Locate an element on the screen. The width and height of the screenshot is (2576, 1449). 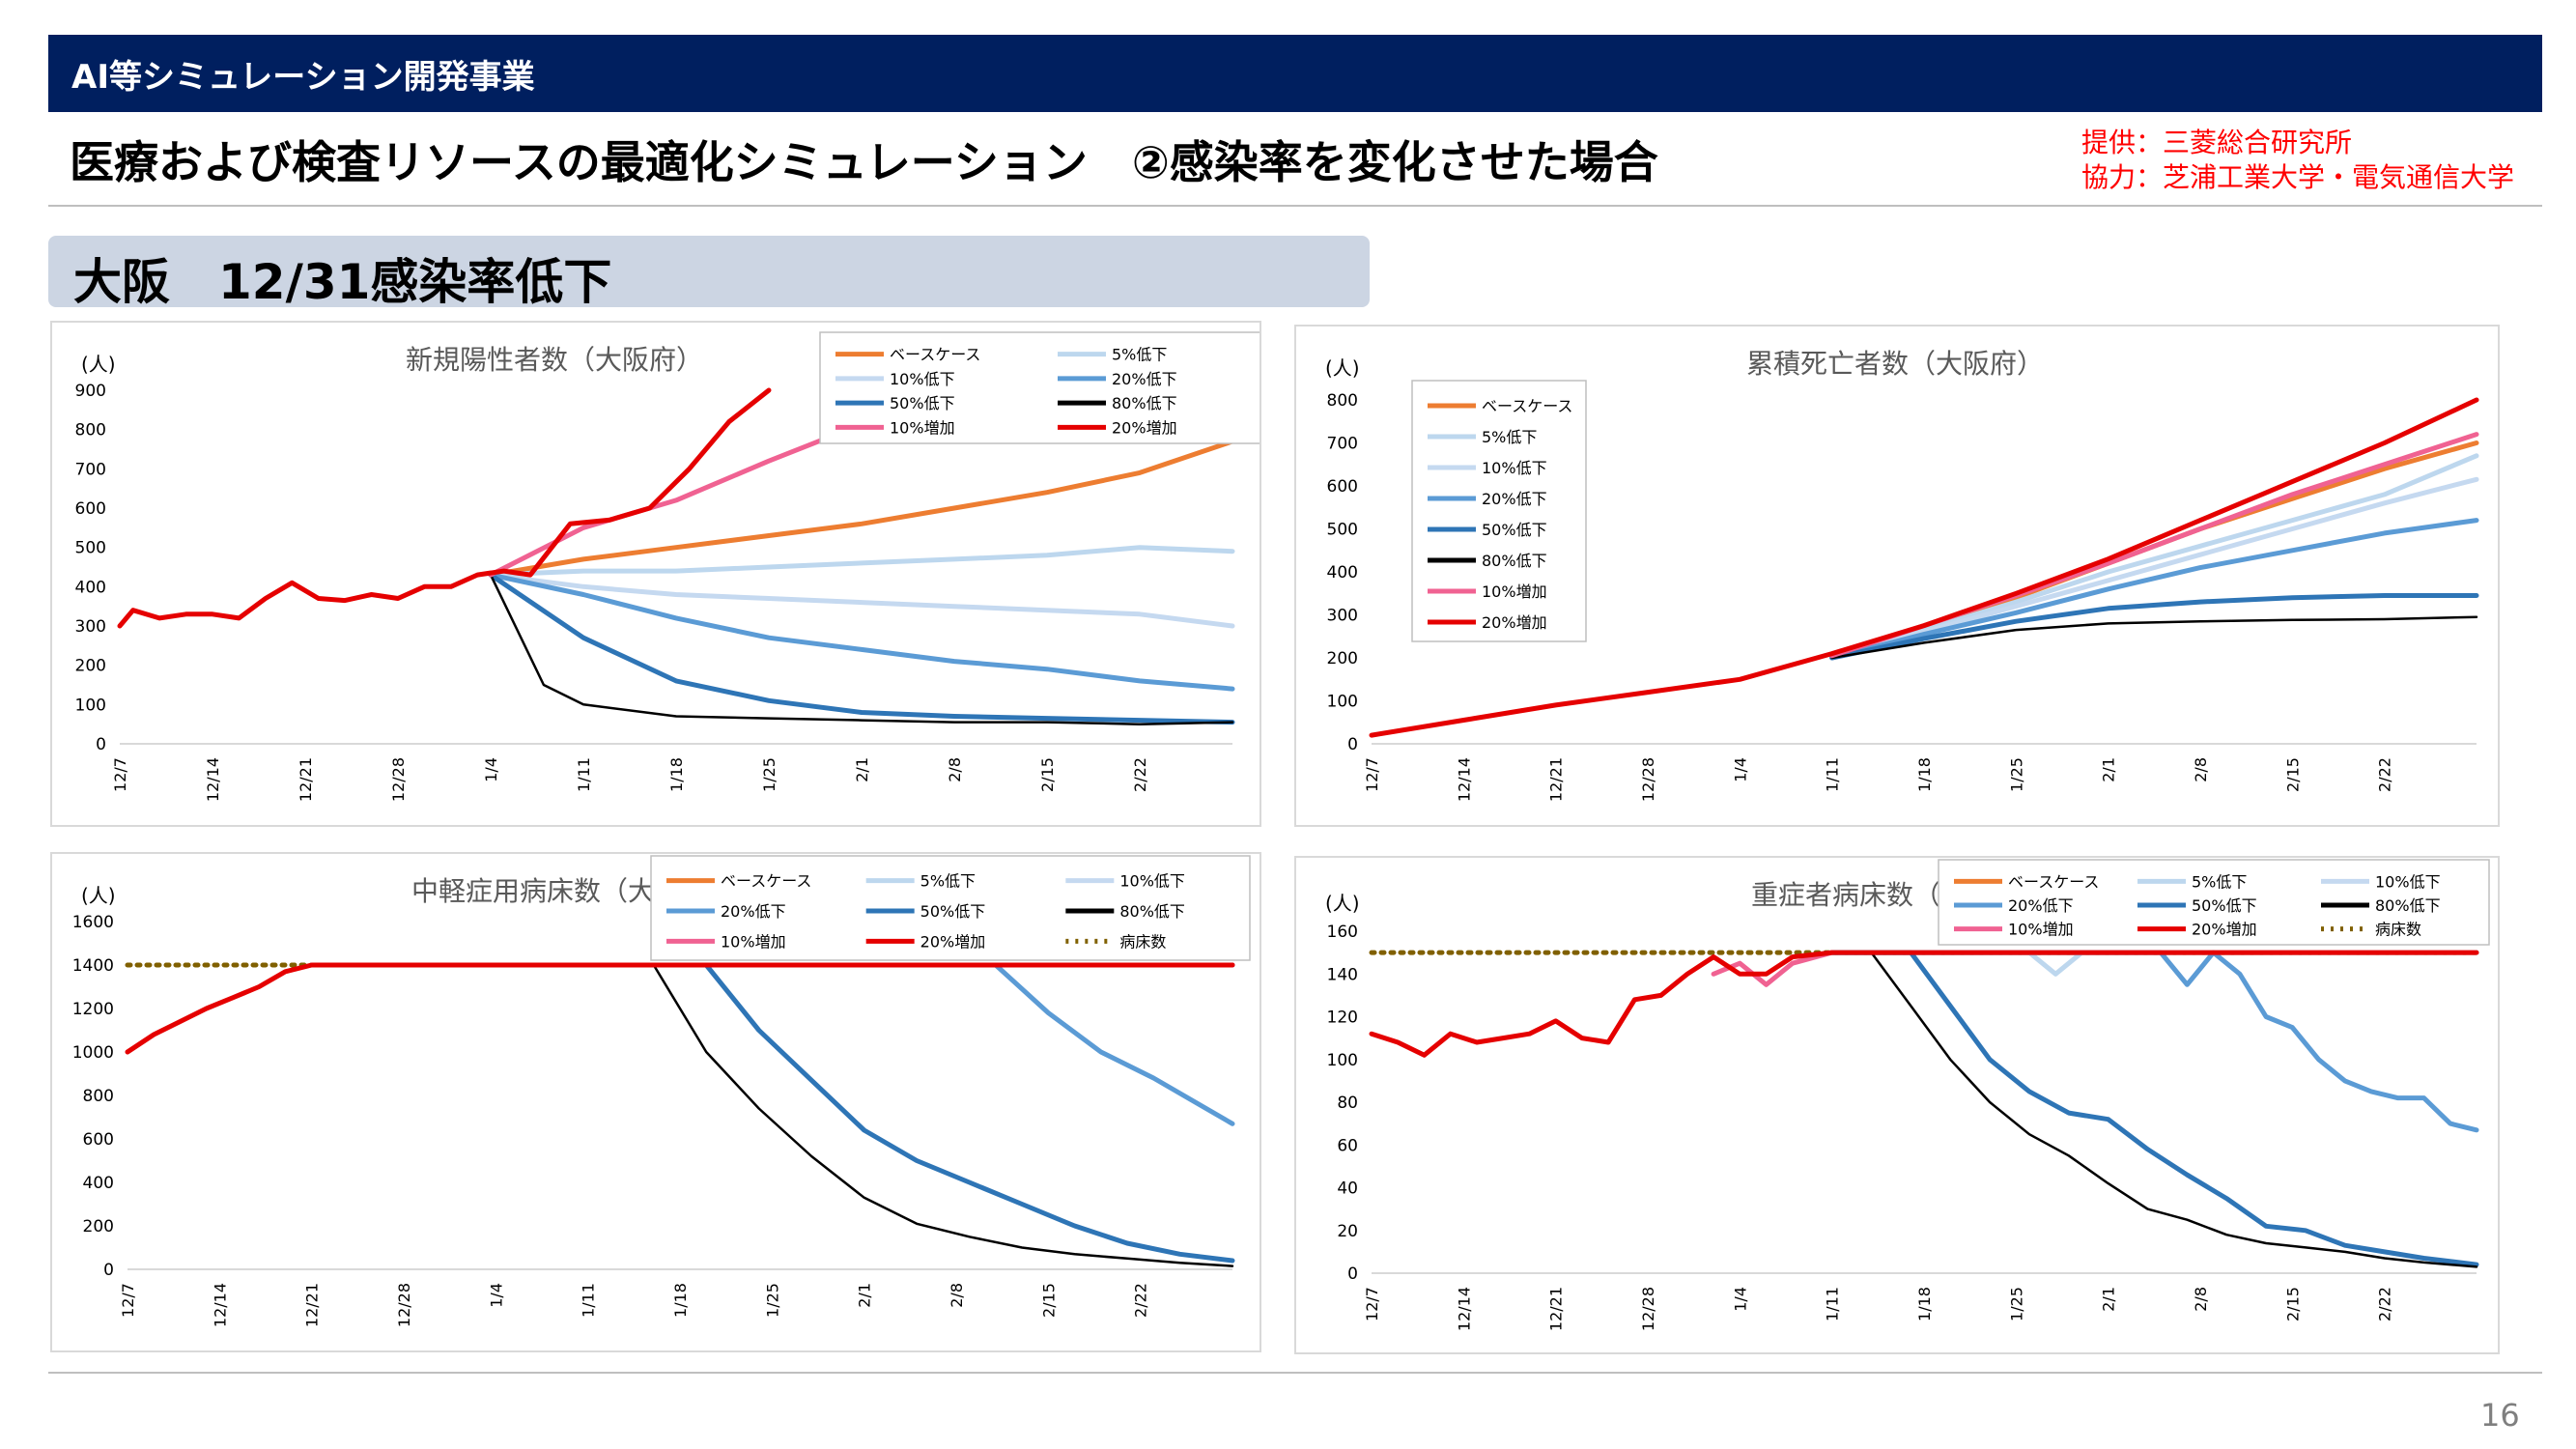
page-title: 医療および検査リソースの最適化シミュレーション ②感染率を変化させた場合 is located at coordinates (864, 162).